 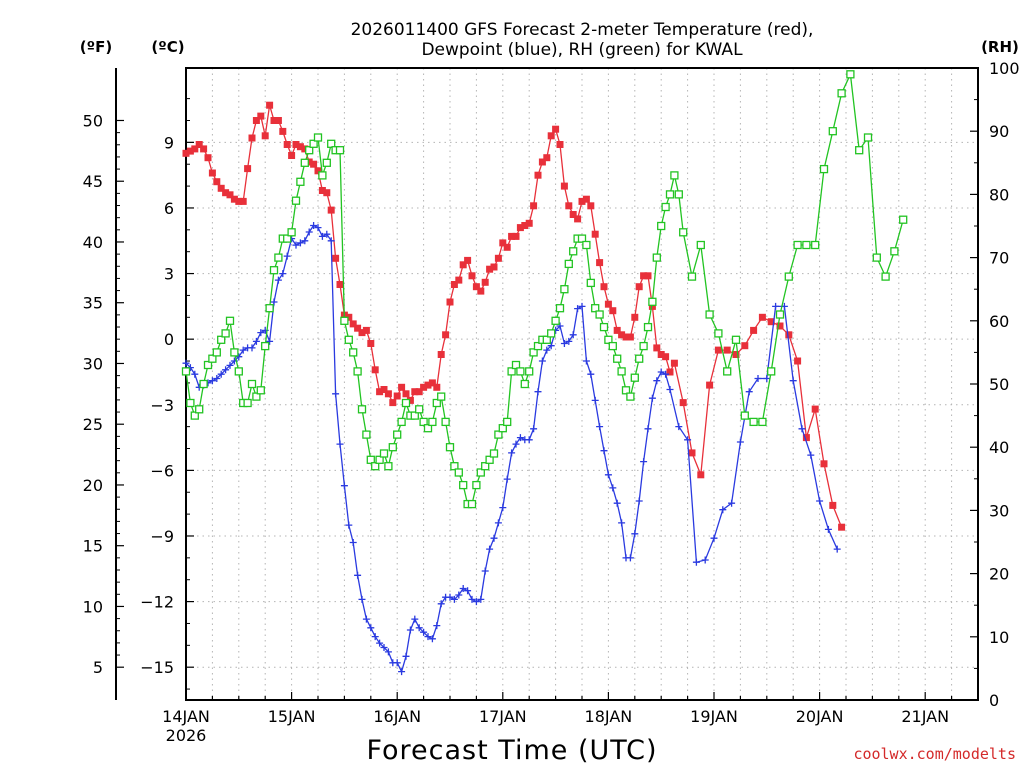 What do you see at coordinates (999, 258) in the screenshot?
I see `rh-tick-label: 70` at bounding box center [999, 258].